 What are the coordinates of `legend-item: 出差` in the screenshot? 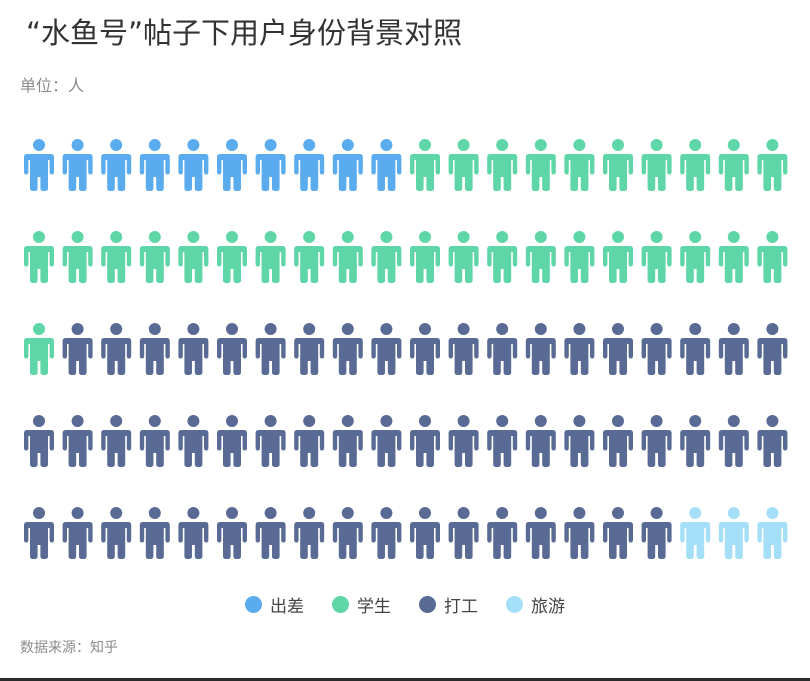 It's located at (274, 604).